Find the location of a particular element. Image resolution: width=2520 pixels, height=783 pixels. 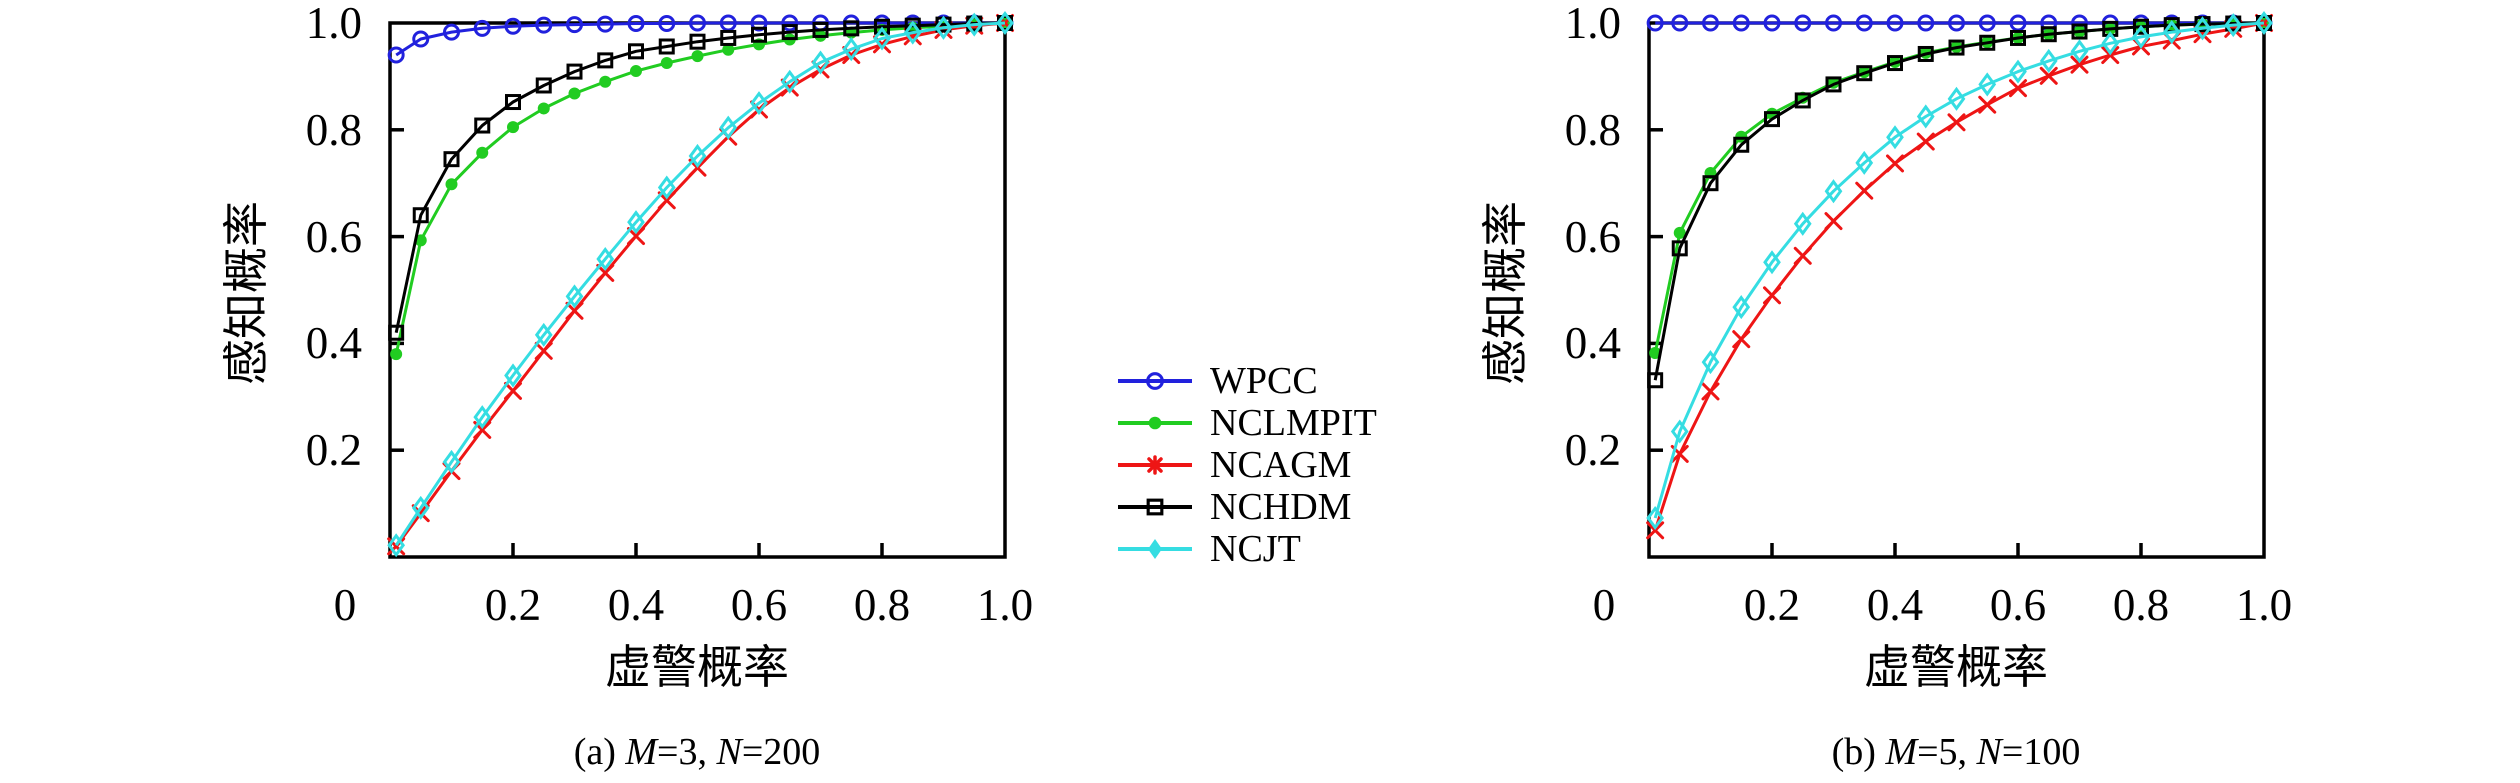

caption-value: =200 is located at coordinates (781, 752).